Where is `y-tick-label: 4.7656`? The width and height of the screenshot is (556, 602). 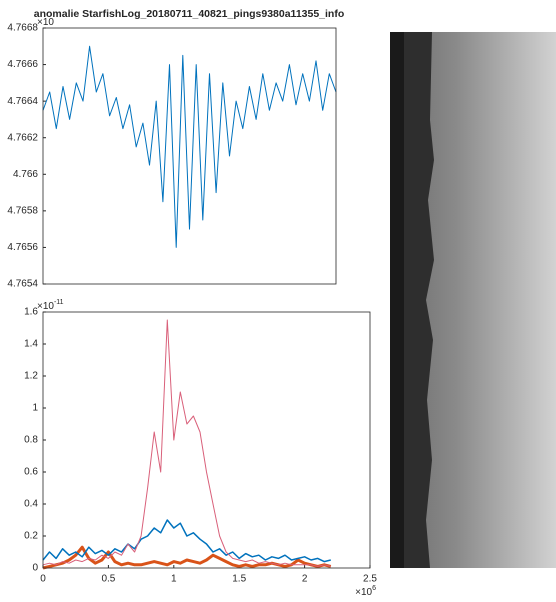
y-tick-label: 4.7656 is located at coordinates (22, 247).